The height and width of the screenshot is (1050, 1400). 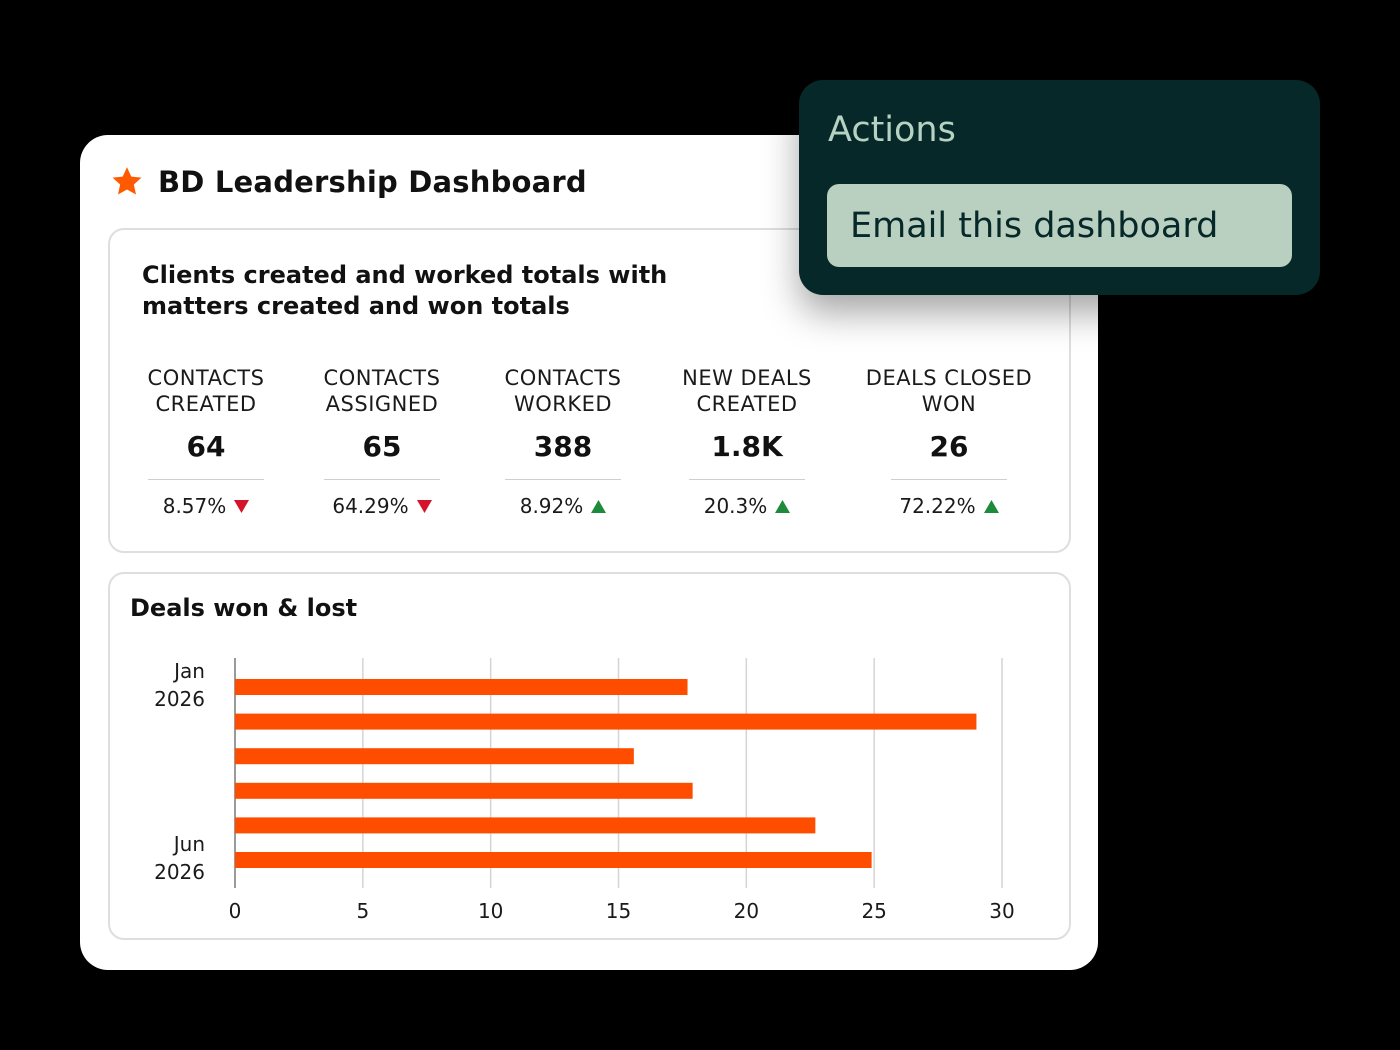 I want to click on kpi-value: 388, so click(x=563, y=446).